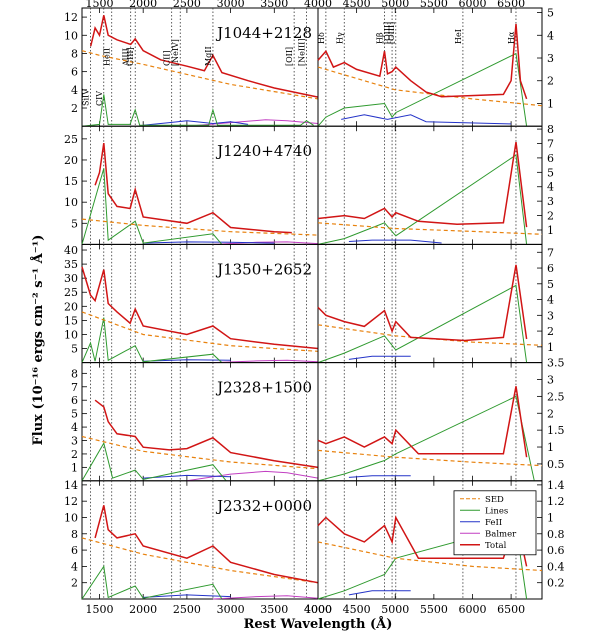 The width and height of the screenshot is (598, 643). Describe the element at coordinates (556, 363) in the screenshot. I see `y-tick-label: 3.5` at that location.